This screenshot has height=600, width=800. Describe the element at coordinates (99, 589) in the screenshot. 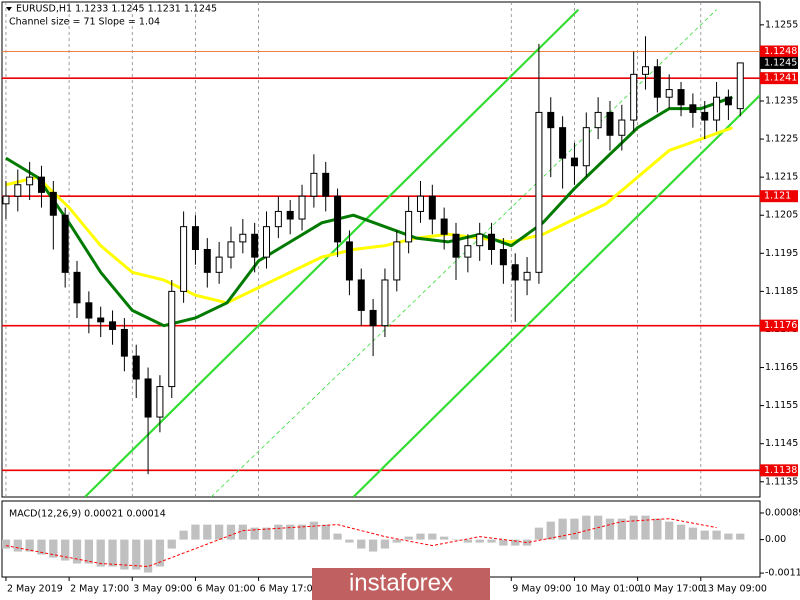

I see `x-tick-label: 2 May 17:00` at that location.